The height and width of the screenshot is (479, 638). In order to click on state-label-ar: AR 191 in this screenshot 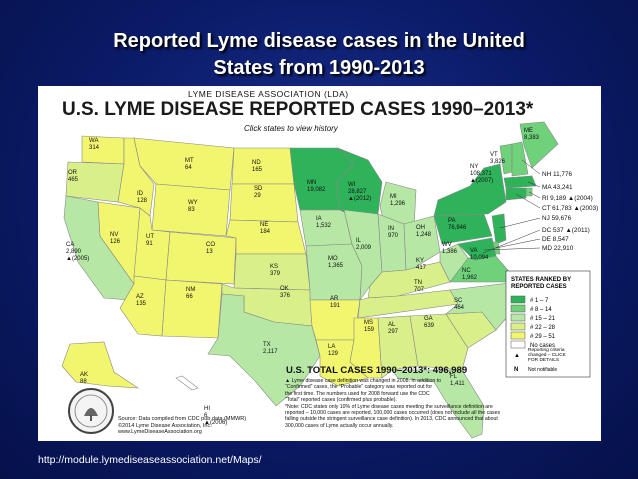, I will do `click(335, 302)`.